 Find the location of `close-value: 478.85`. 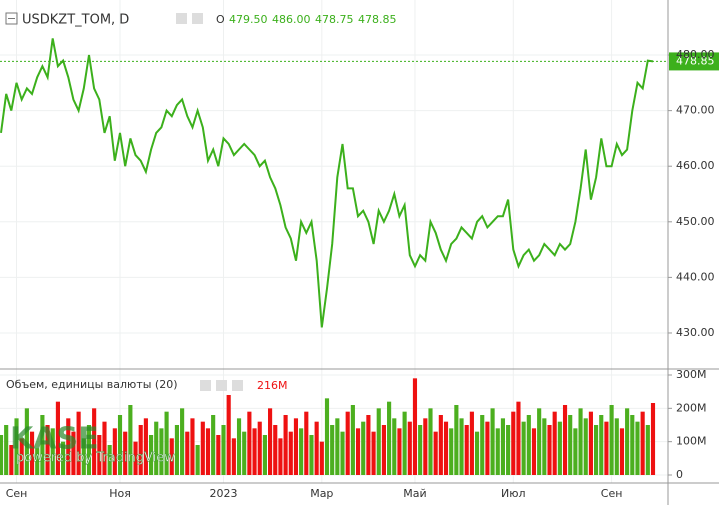

close-value: 478.85 is located at coordinates (377, 19).